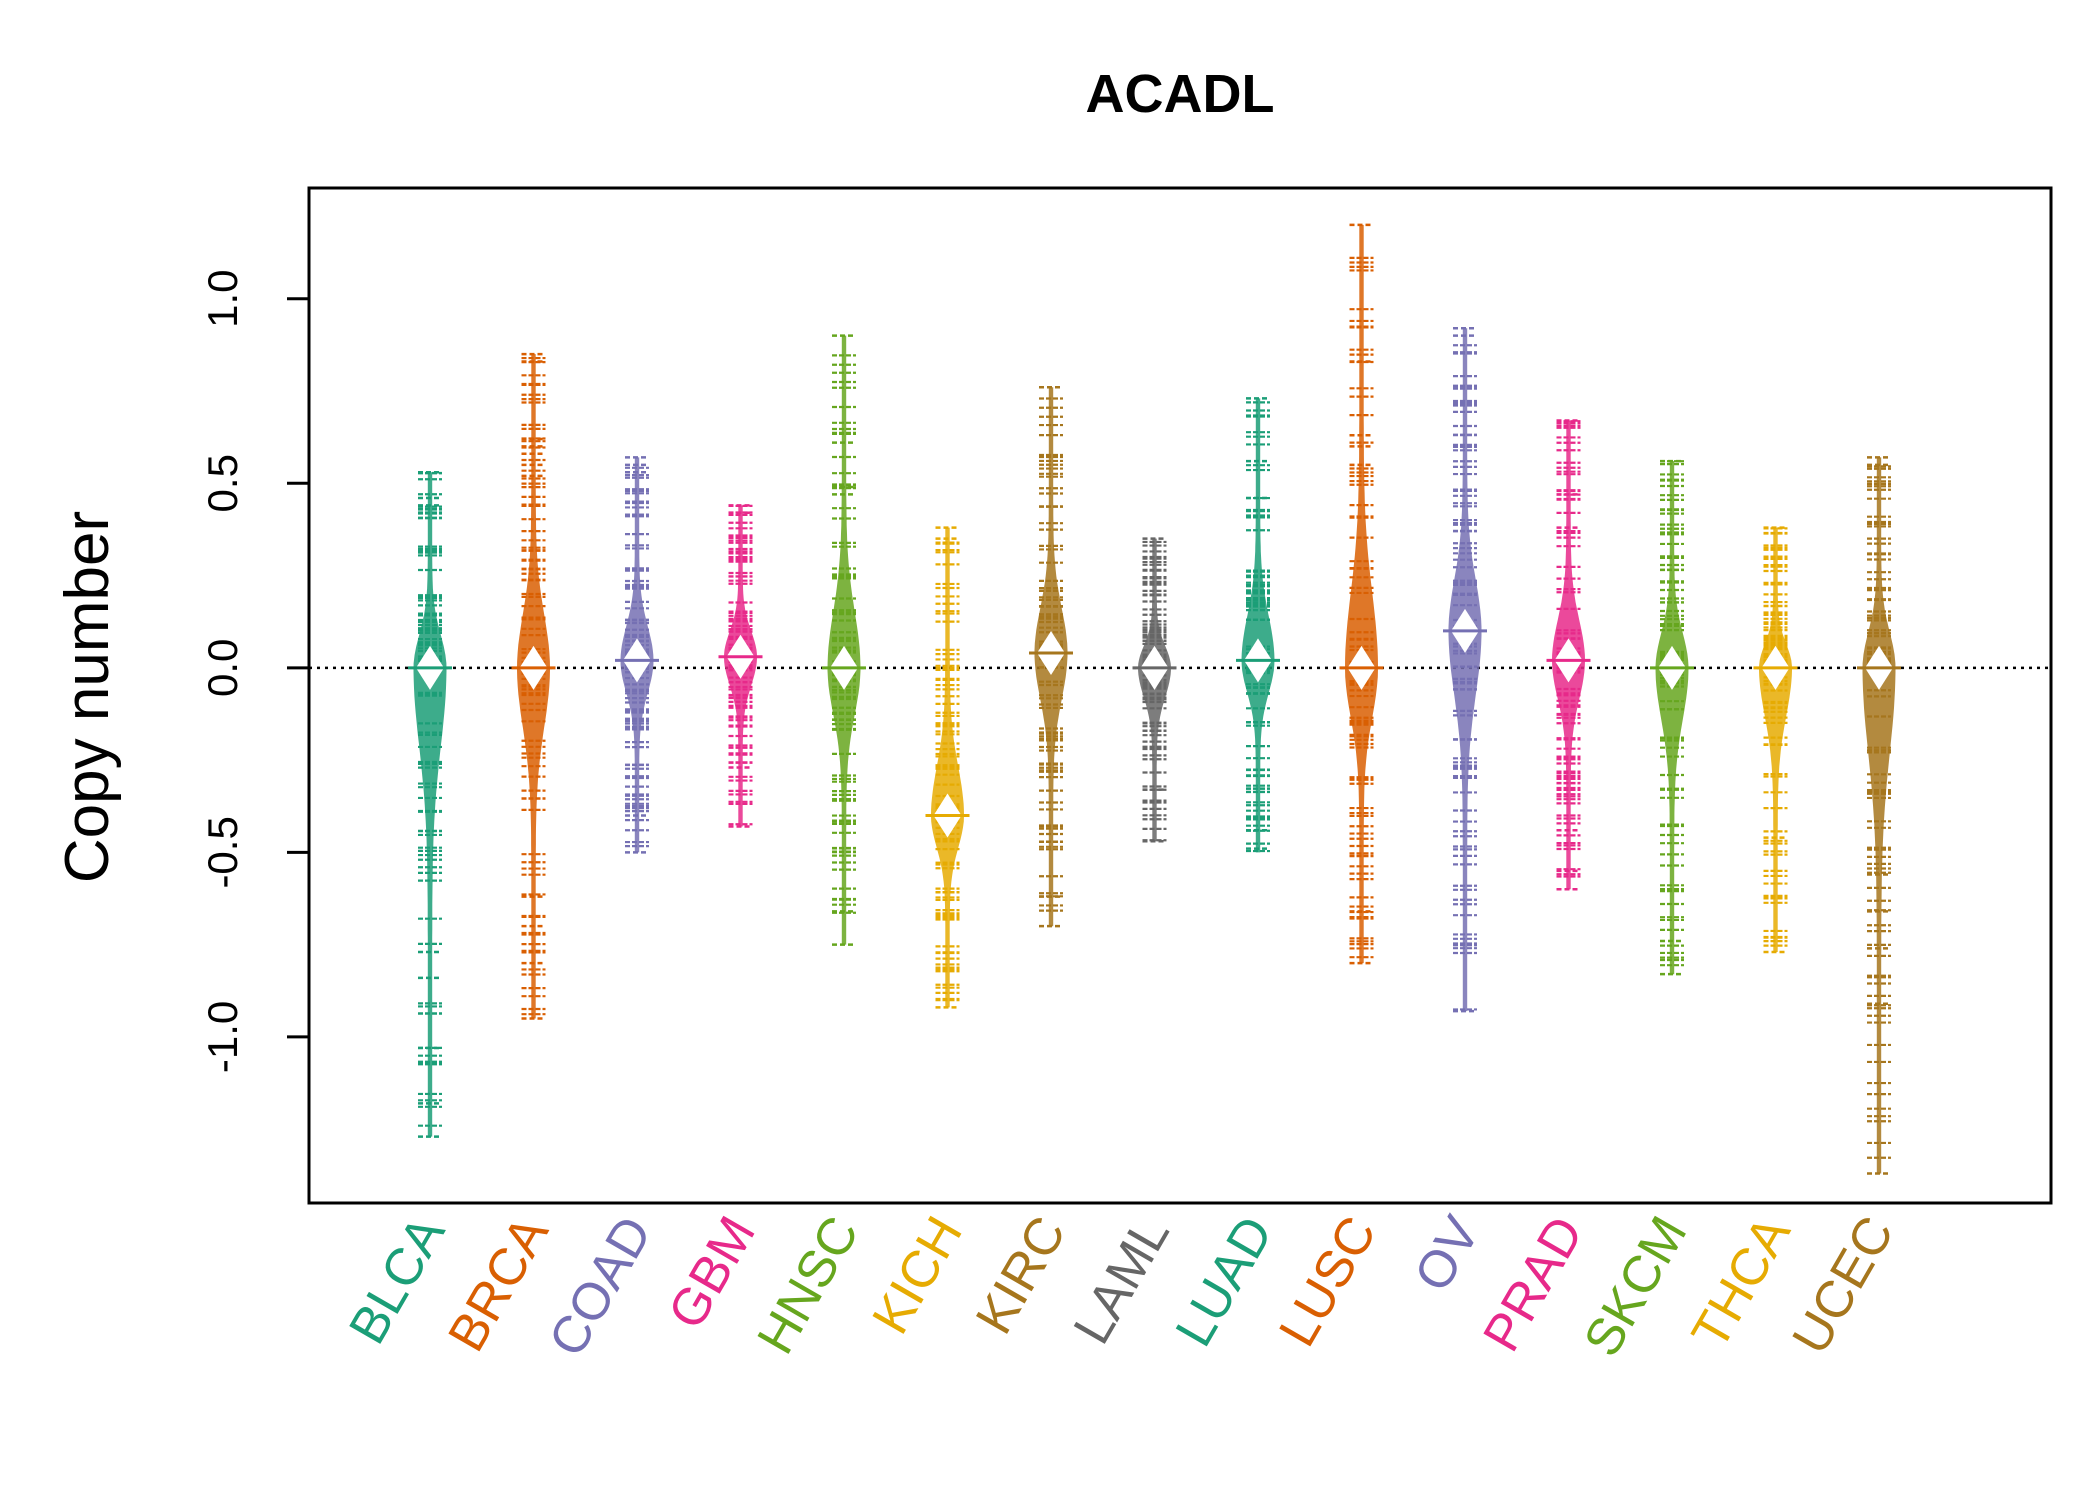  I want to click on x-tick-label-kich: KICH, so click(918, 1275).